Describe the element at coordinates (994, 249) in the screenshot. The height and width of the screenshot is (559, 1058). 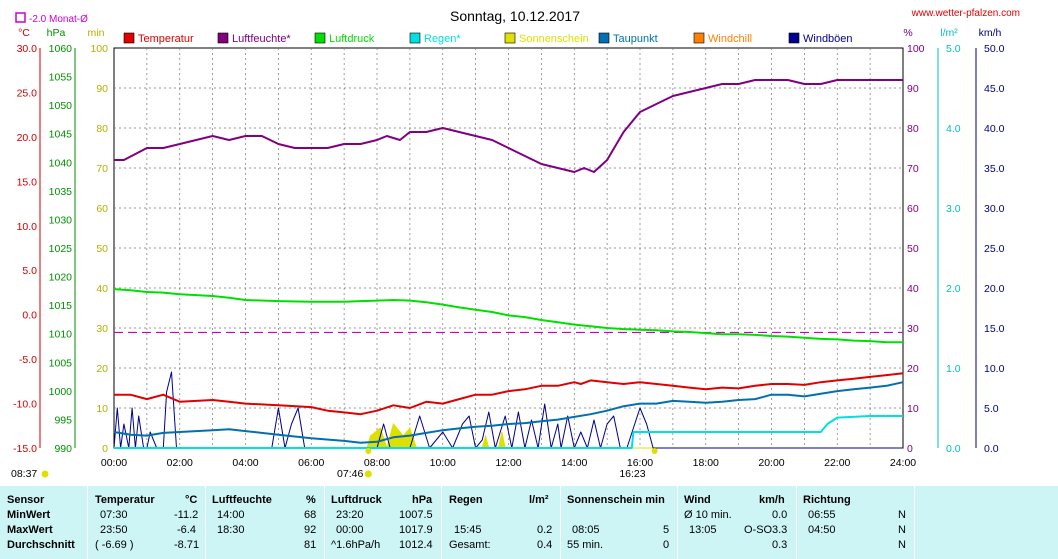
I see `tick-kmh: 25.0` at that location.